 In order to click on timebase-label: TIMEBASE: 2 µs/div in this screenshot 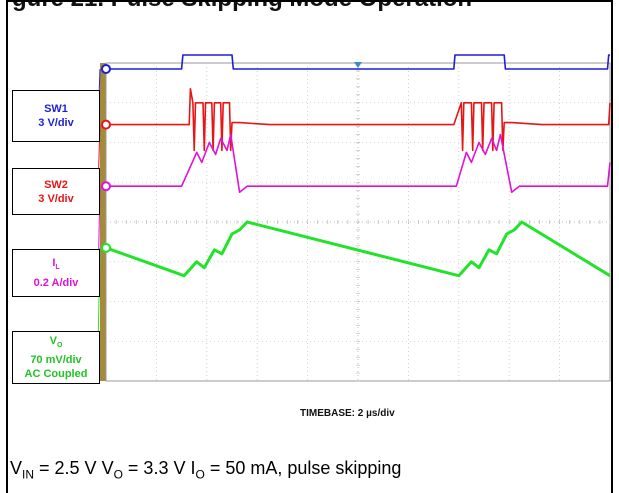, I will do `click(347, 413)`.